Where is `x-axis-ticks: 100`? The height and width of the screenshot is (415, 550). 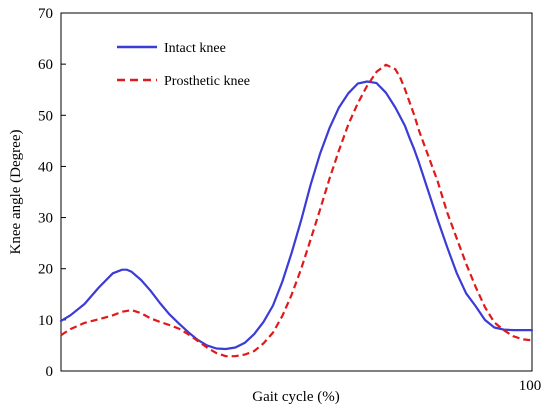
x-axis-ticks: 100 is located at coordinates (530, 386).